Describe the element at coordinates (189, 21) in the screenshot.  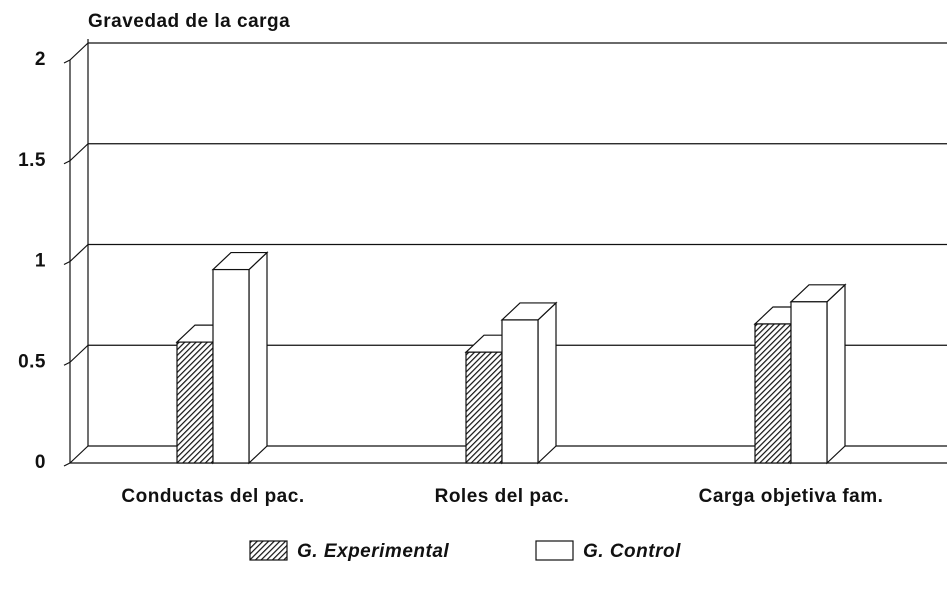
I see `chart-title: Gravedad de la carga` at that location.